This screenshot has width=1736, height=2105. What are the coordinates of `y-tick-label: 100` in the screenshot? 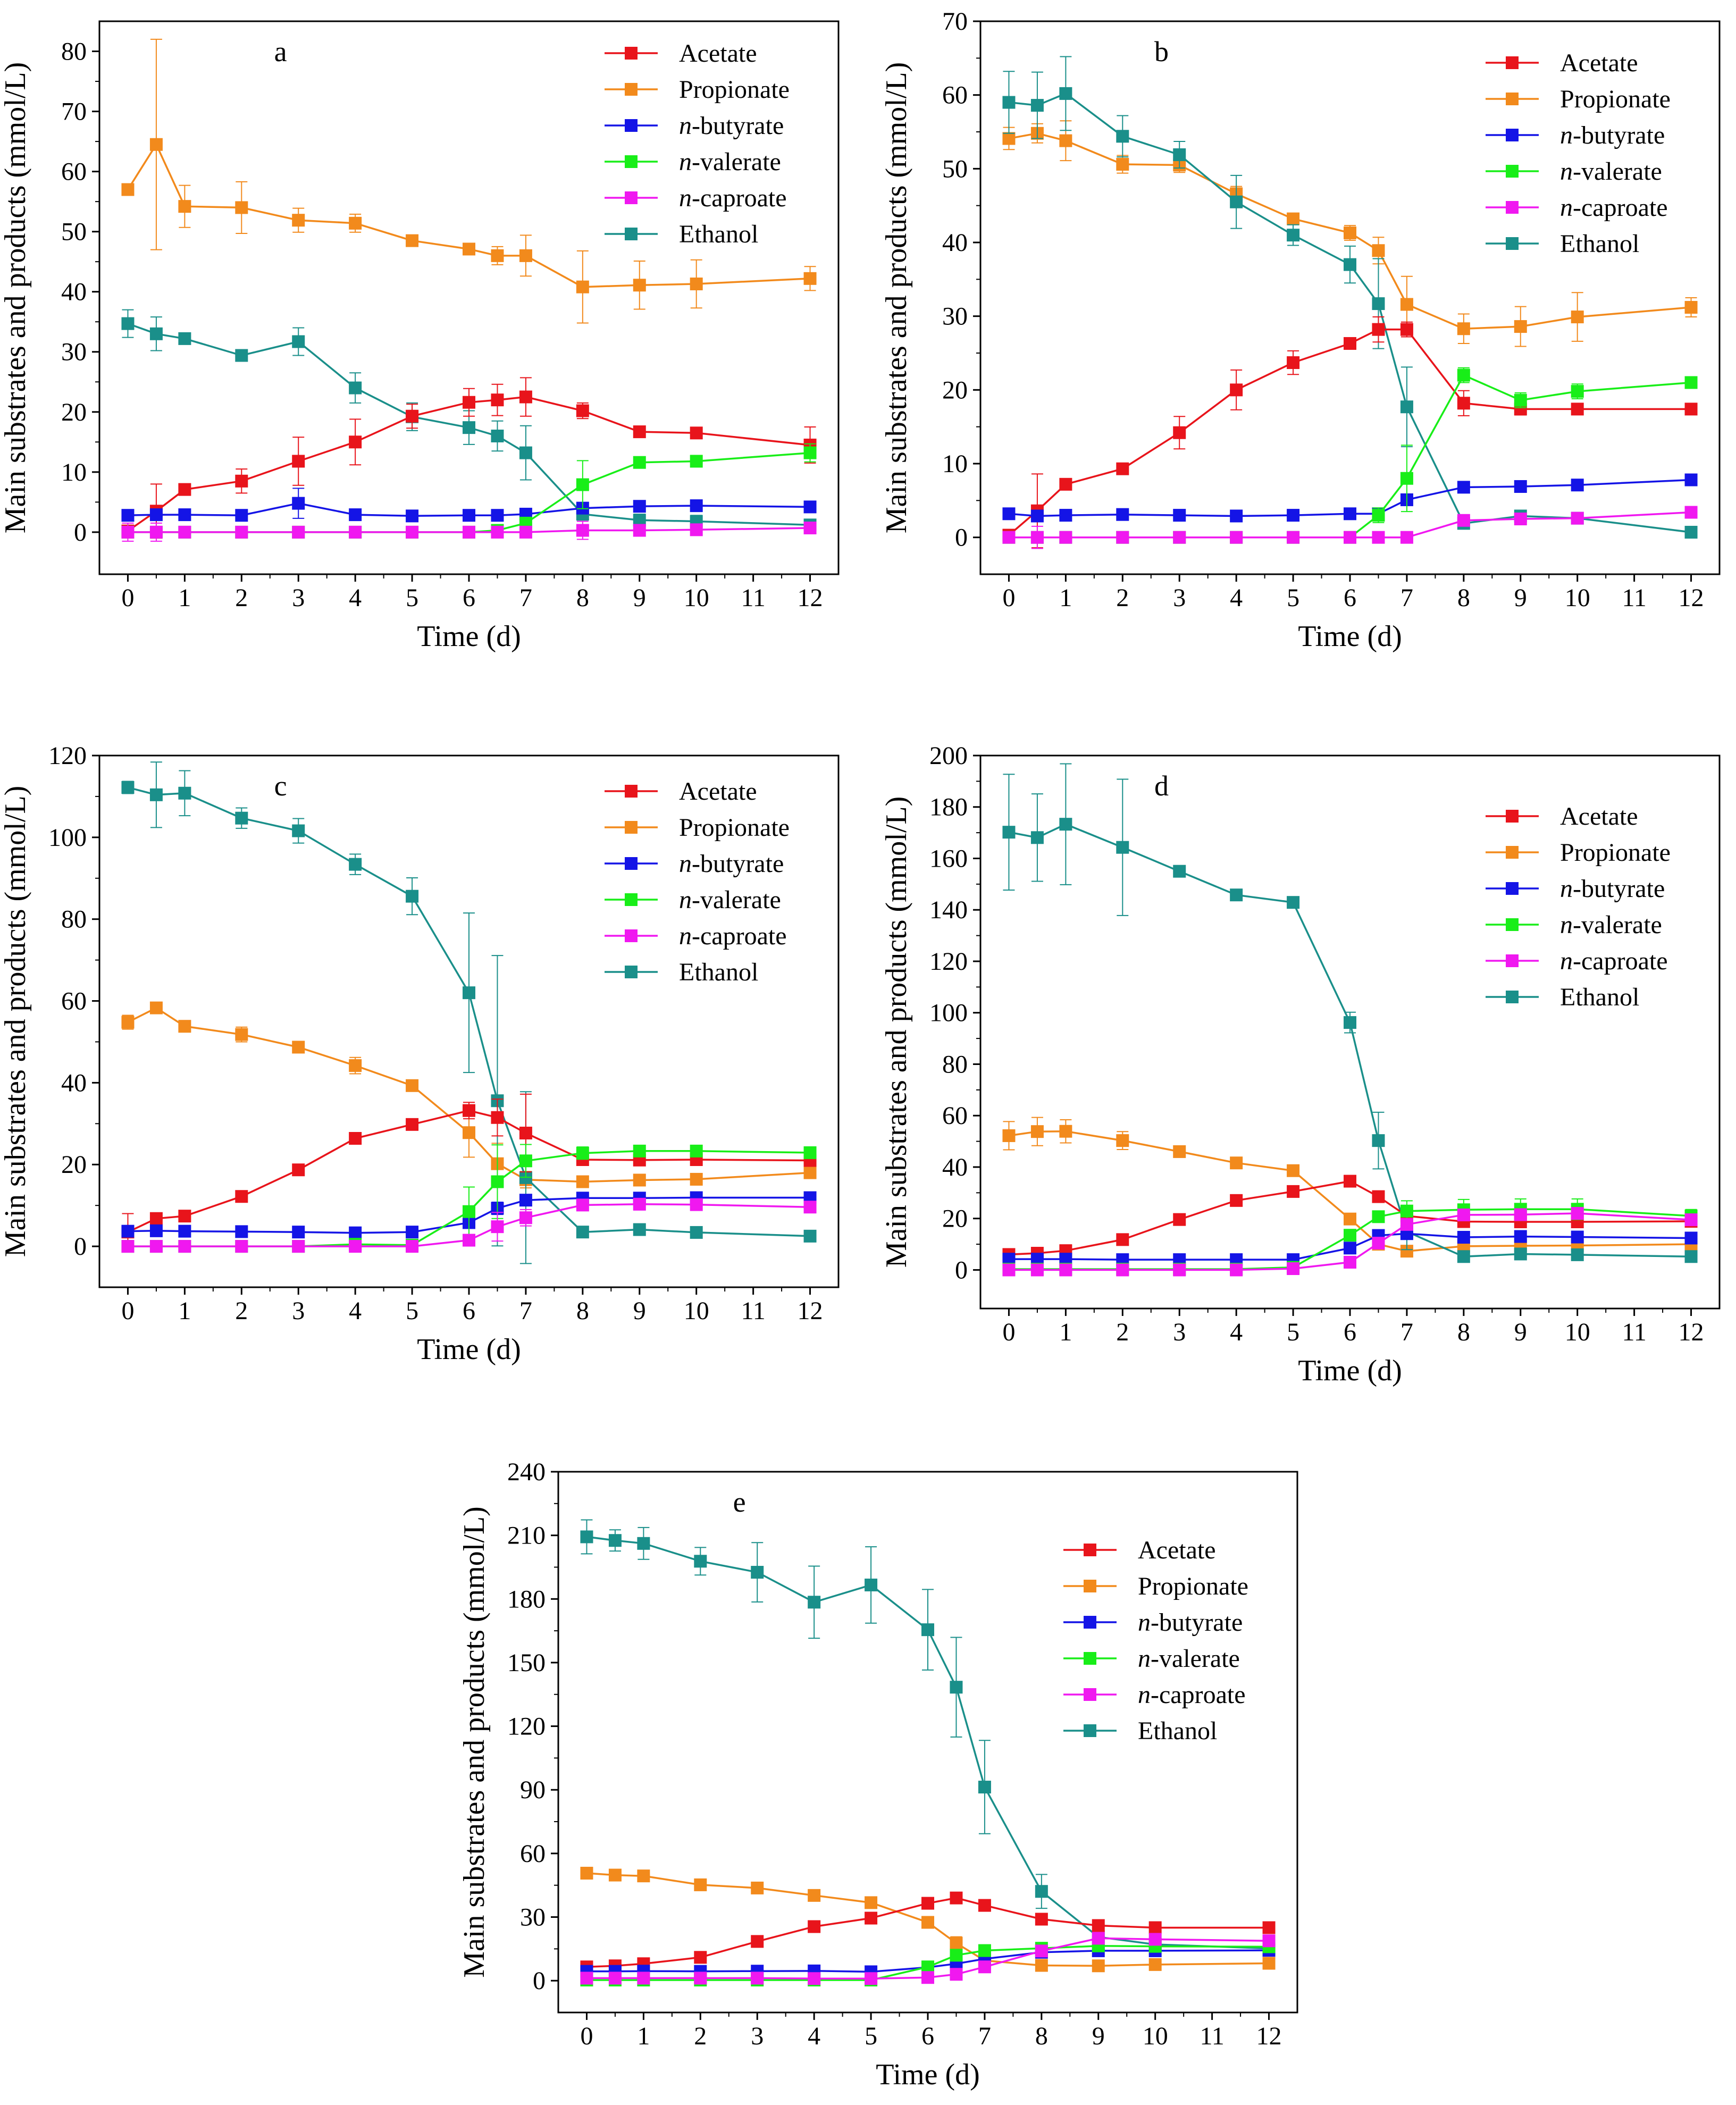 It's located at (67, 838).